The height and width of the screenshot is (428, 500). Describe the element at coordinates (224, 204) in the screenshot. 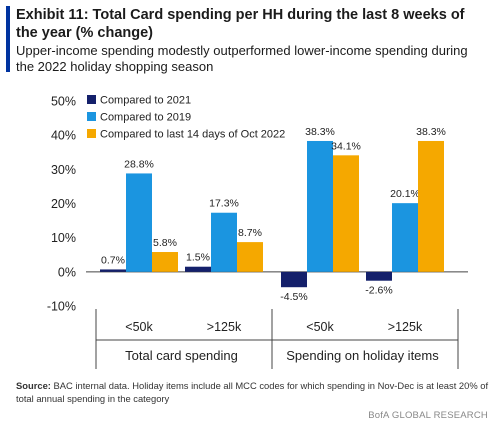

I see `data-label: 17.3%` at that location.